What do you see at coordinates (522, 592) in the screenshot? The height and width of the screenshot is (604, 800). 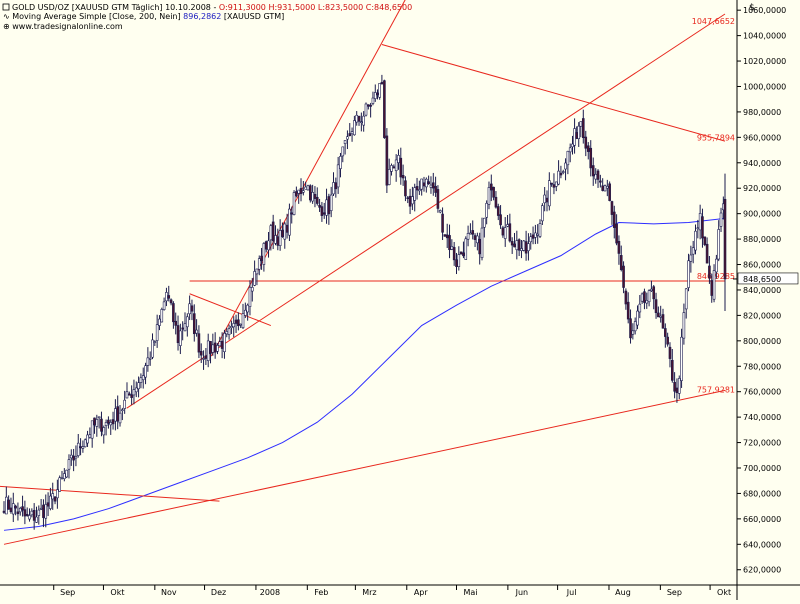 I see `x-tick-label: Jun` at bounding box center [522, 592].